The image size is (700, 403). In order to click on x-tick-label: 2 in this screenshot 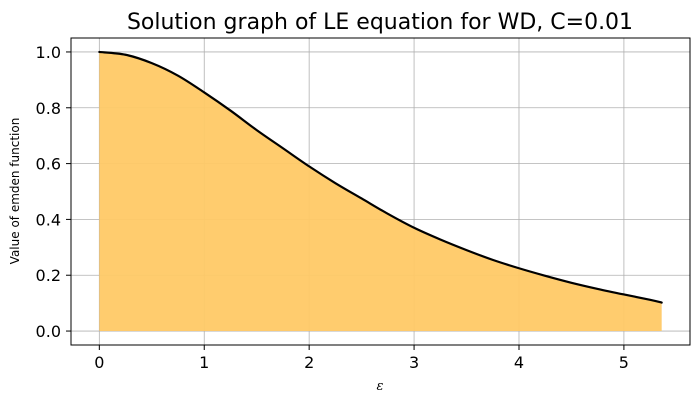, I will do `click(309, 362)`.